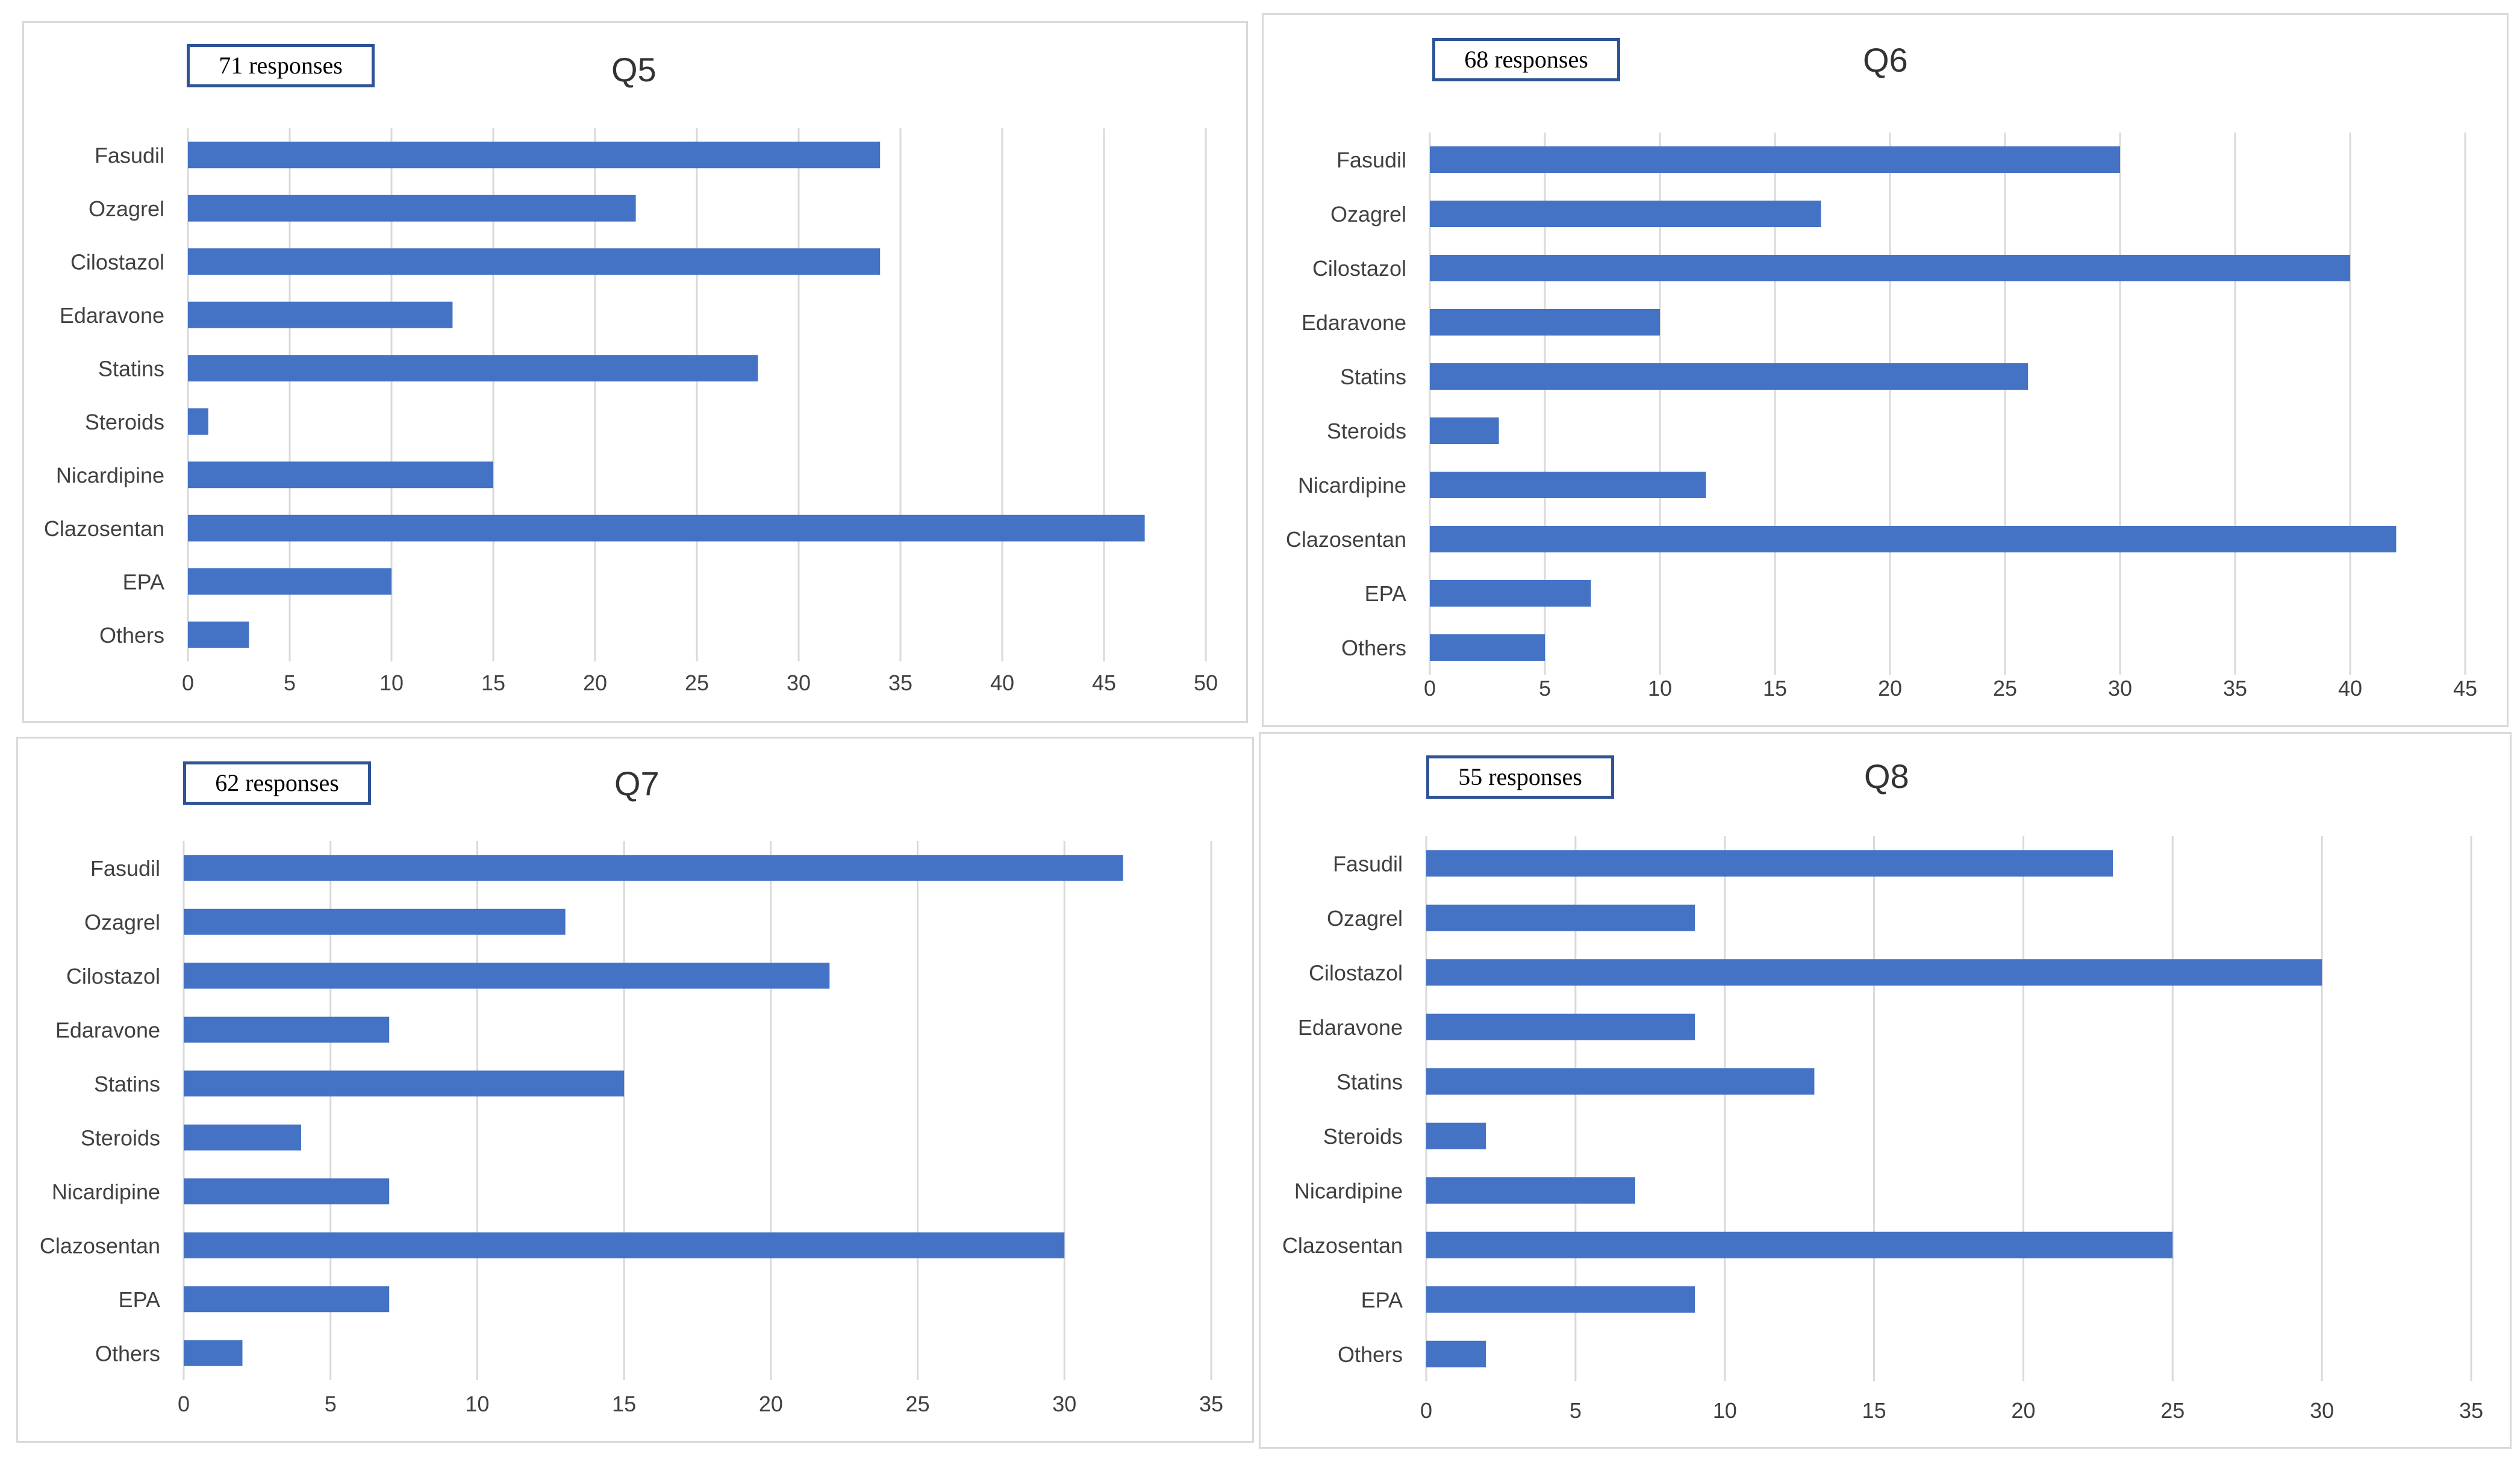 This screenshot has width=2520, height=1462. Describe the element at coordinates (637, 783) in the screenshot. I see `chart-title: Q7` at that location.